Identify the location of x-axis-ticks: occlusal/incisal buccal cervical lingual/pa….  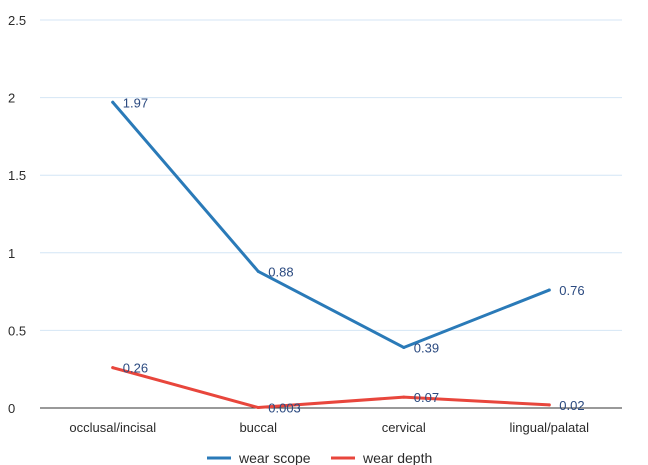
(329, 427).